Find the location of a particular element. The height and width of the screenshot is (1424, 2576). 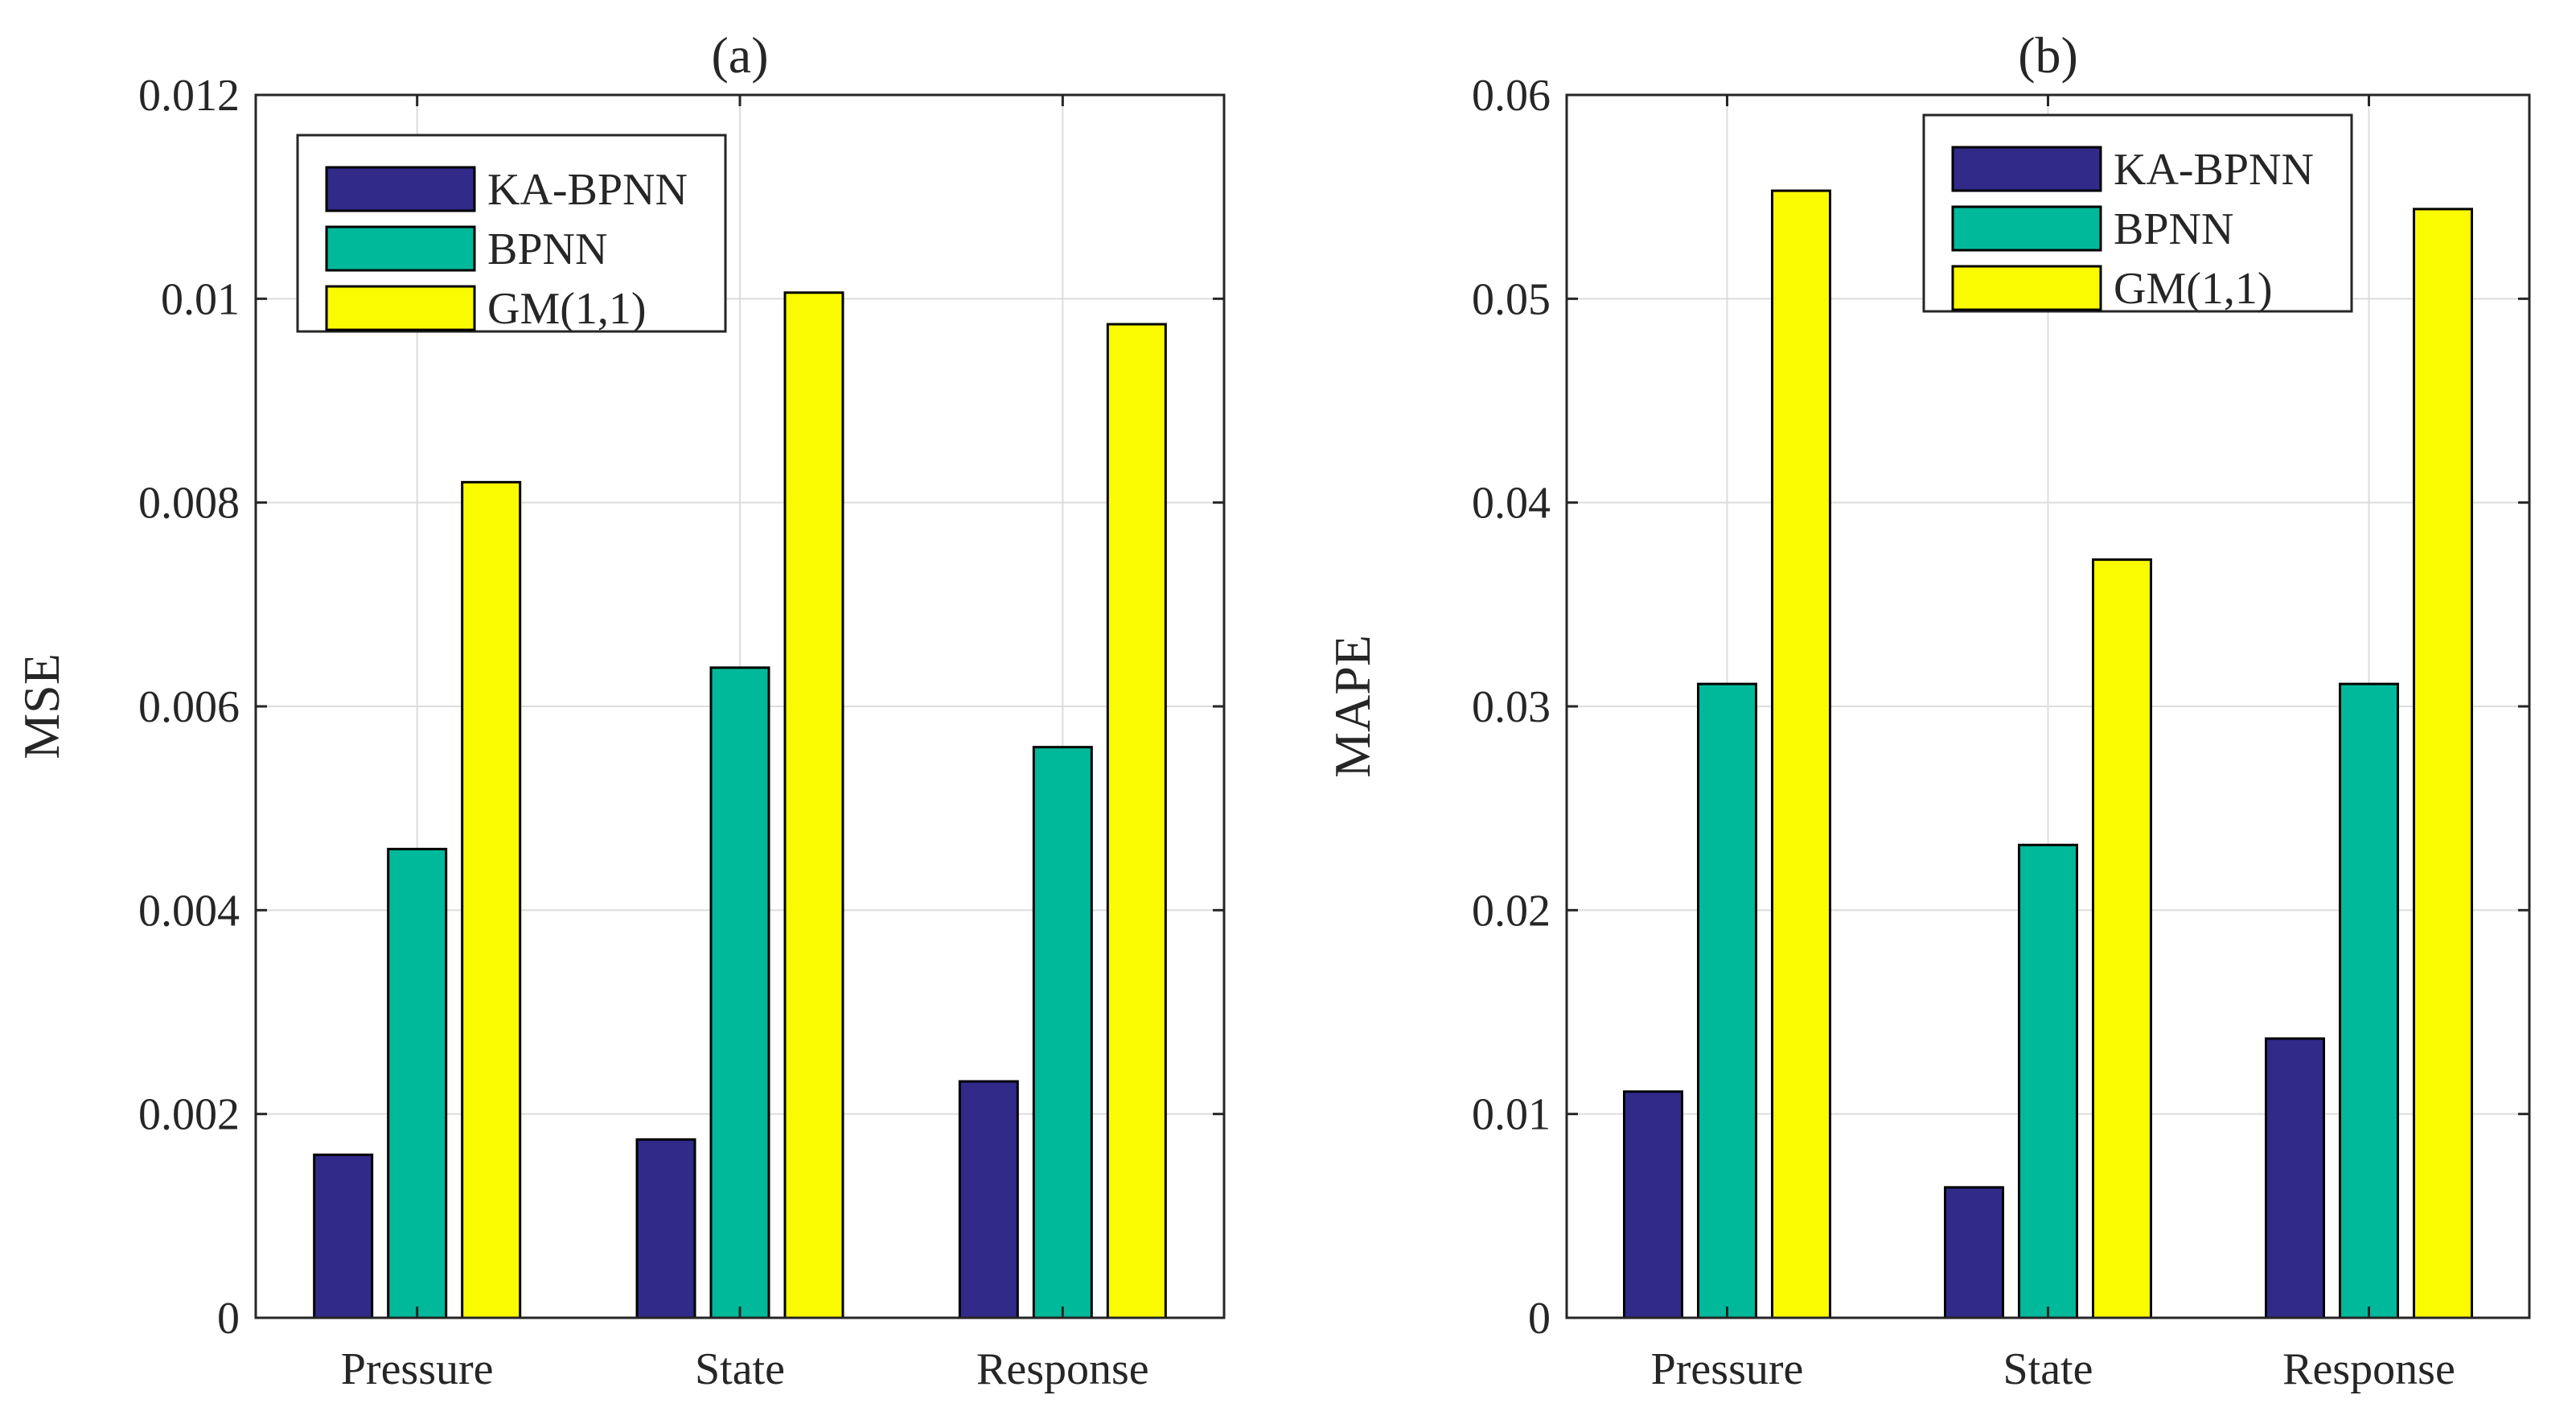

y-tick-label: 0.004 is located at coordinates (189, 911).